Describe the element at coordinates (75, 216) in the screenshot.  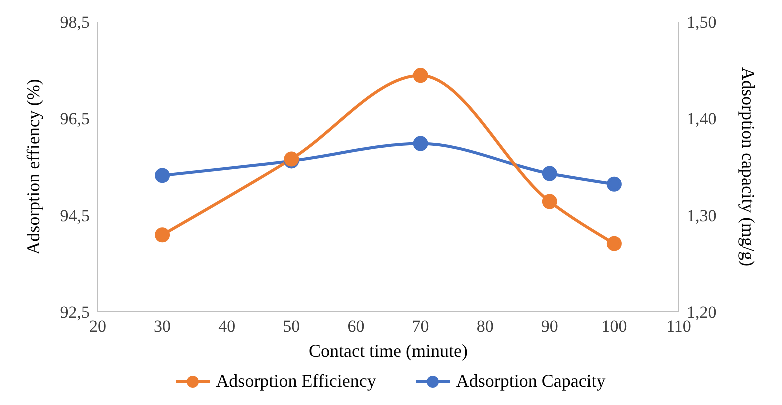
I see `y-tick-label: 94,5` at that location.